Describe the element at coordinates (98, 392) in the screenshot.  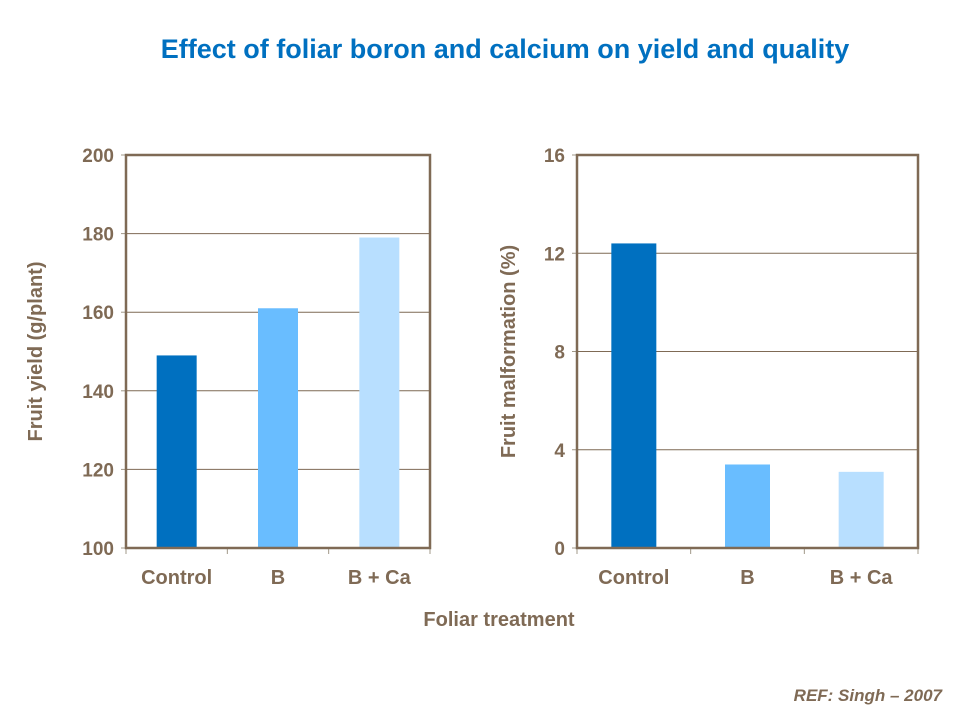
I see `y-tick-label: 140` at that location.